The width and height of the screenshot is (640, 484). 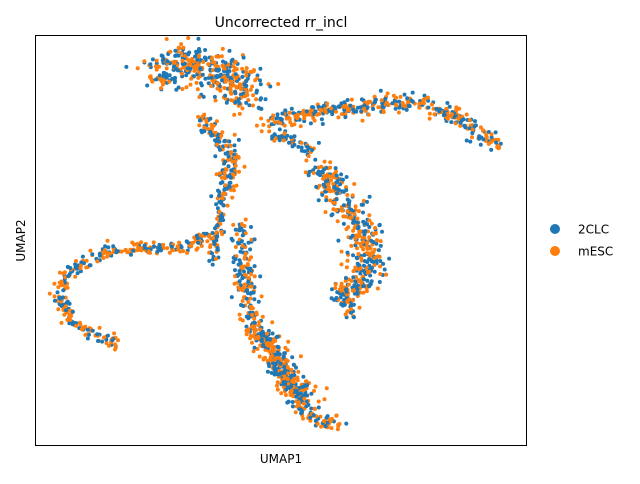 What do you see at coordinates (555, 229) in the screenshot?
I see `legend-marker-2clc` at bounding box center [555, 229].